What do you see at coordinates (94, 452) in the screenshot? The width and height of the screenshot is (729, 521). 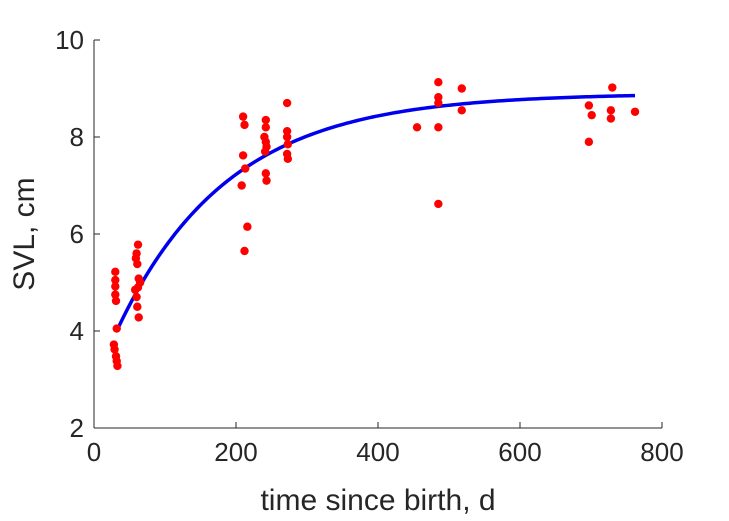 I see `x-tick-label: 0` at bounding box center [94, 452].